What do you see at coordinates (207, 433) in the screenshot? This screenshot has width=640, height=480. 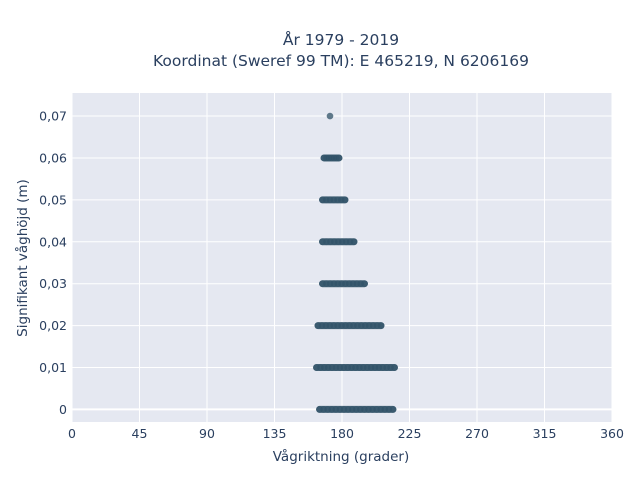 I see `x-tick-label: 90` at bounding box center [207, 433].